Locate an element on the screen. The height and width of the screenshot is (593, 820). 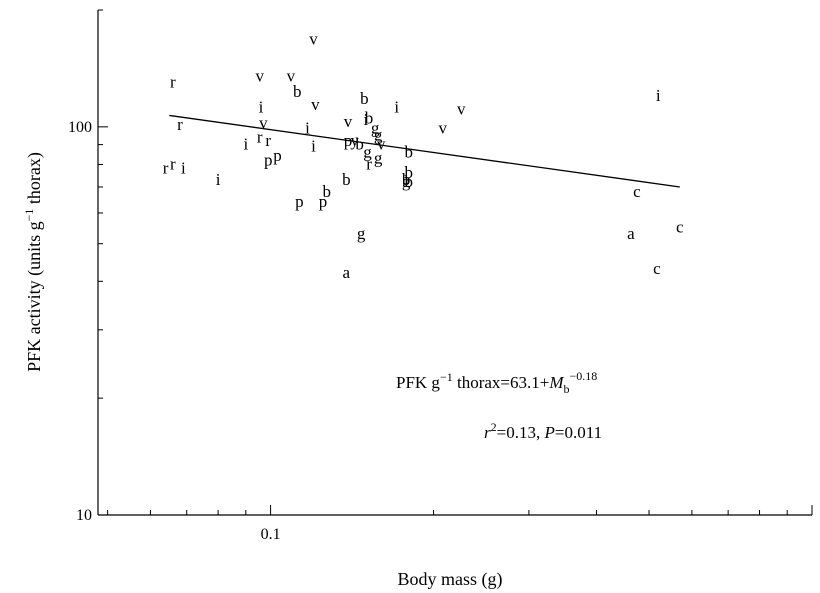
equation-M: M is located at coordinates (556, 382).